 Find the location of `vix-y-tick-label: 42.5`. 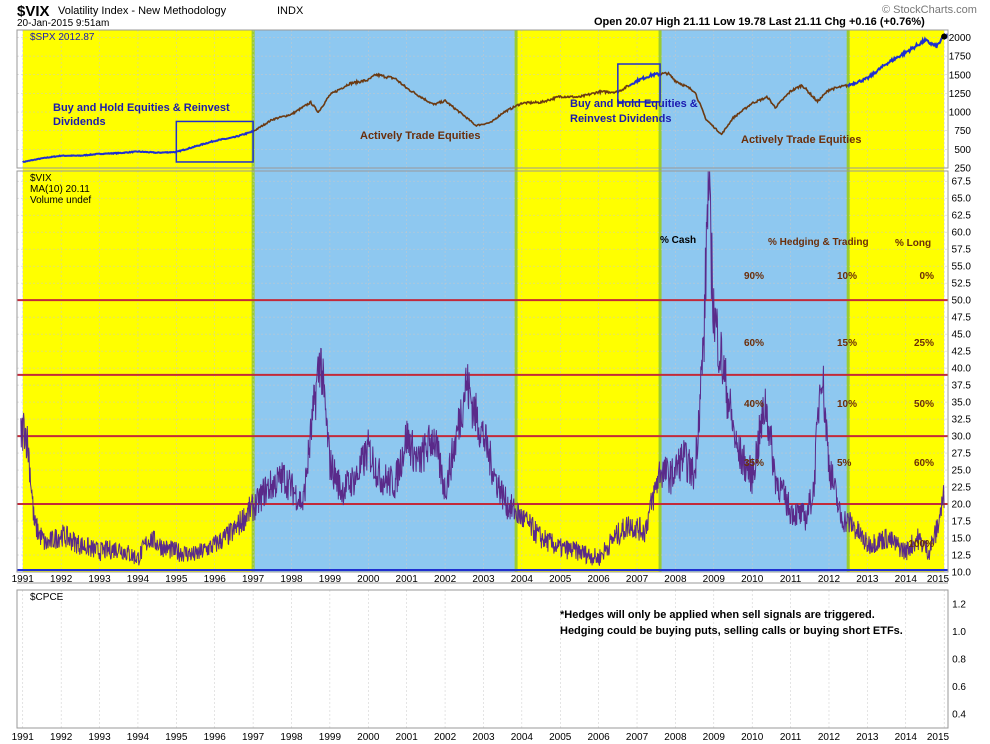

vix-y-tick-label: 42.5 is located at coordinates (962, 352).